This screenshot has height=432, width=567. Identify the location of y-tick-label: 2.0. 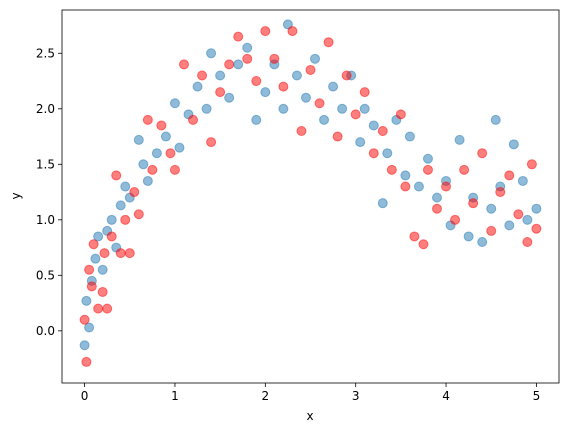
(45, 109).